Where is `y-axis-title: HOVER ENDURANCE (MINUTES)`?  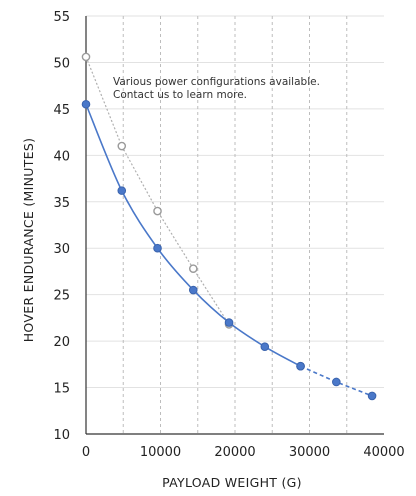
y-axis-title: HOVER ENDURANCE (MINUTES) is located at coordinates (28, 240).